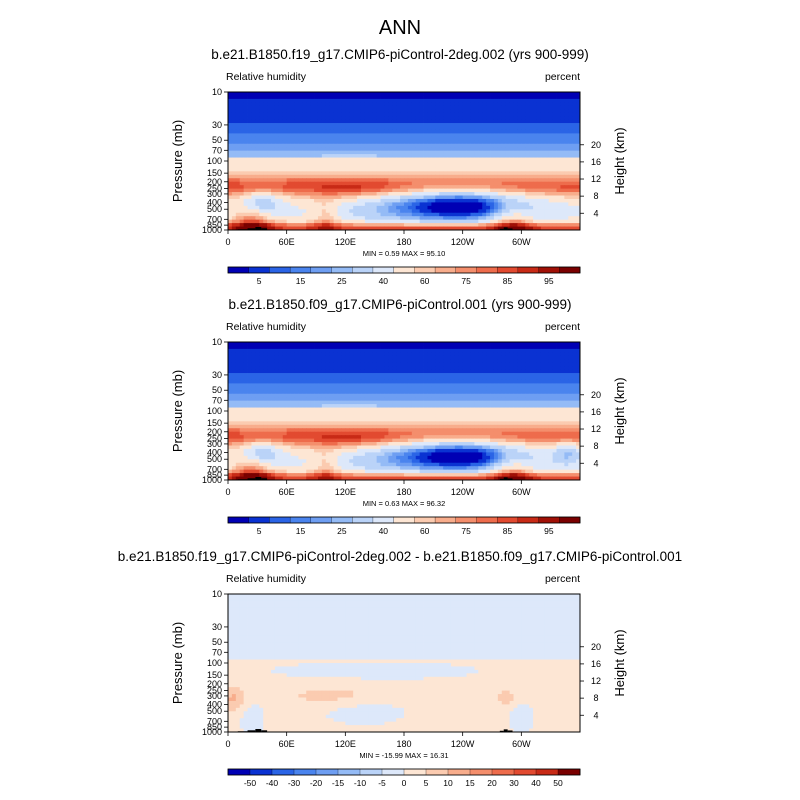  Describe the element at coordinates (425, 281) in the screenshot. I see `colorbar-tick-label: 60` at that location.